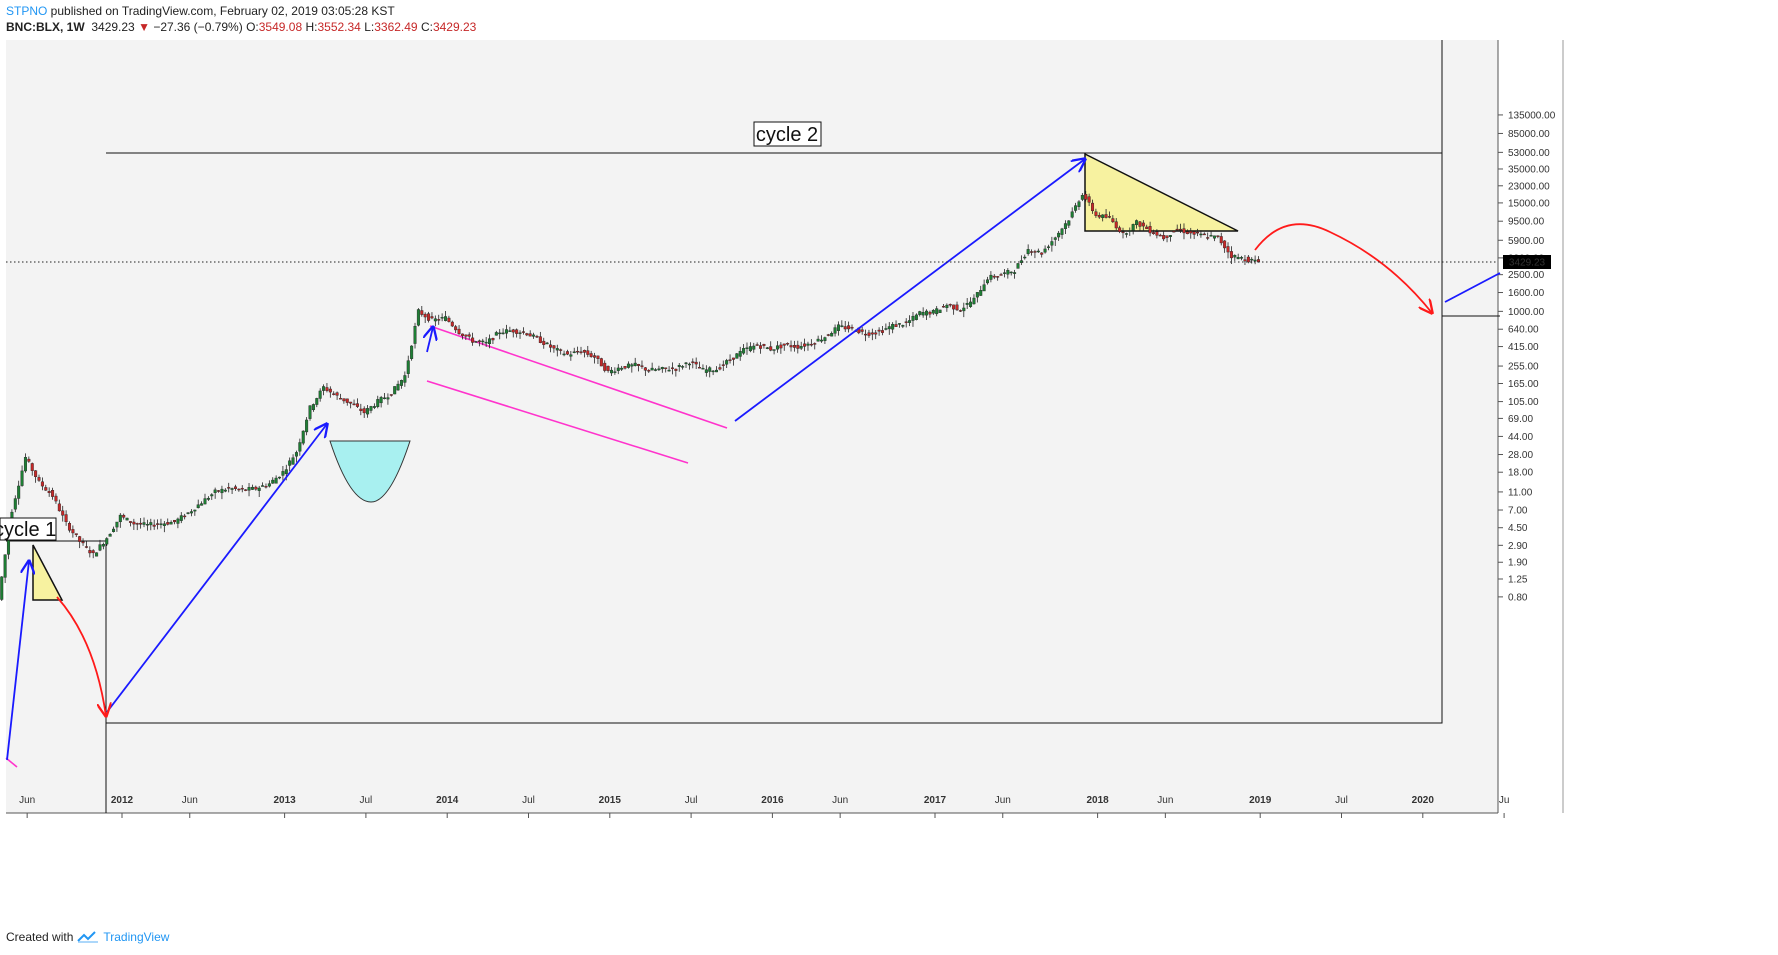  I want to click on price-tick-label: 7.00, so click(1518, 511).